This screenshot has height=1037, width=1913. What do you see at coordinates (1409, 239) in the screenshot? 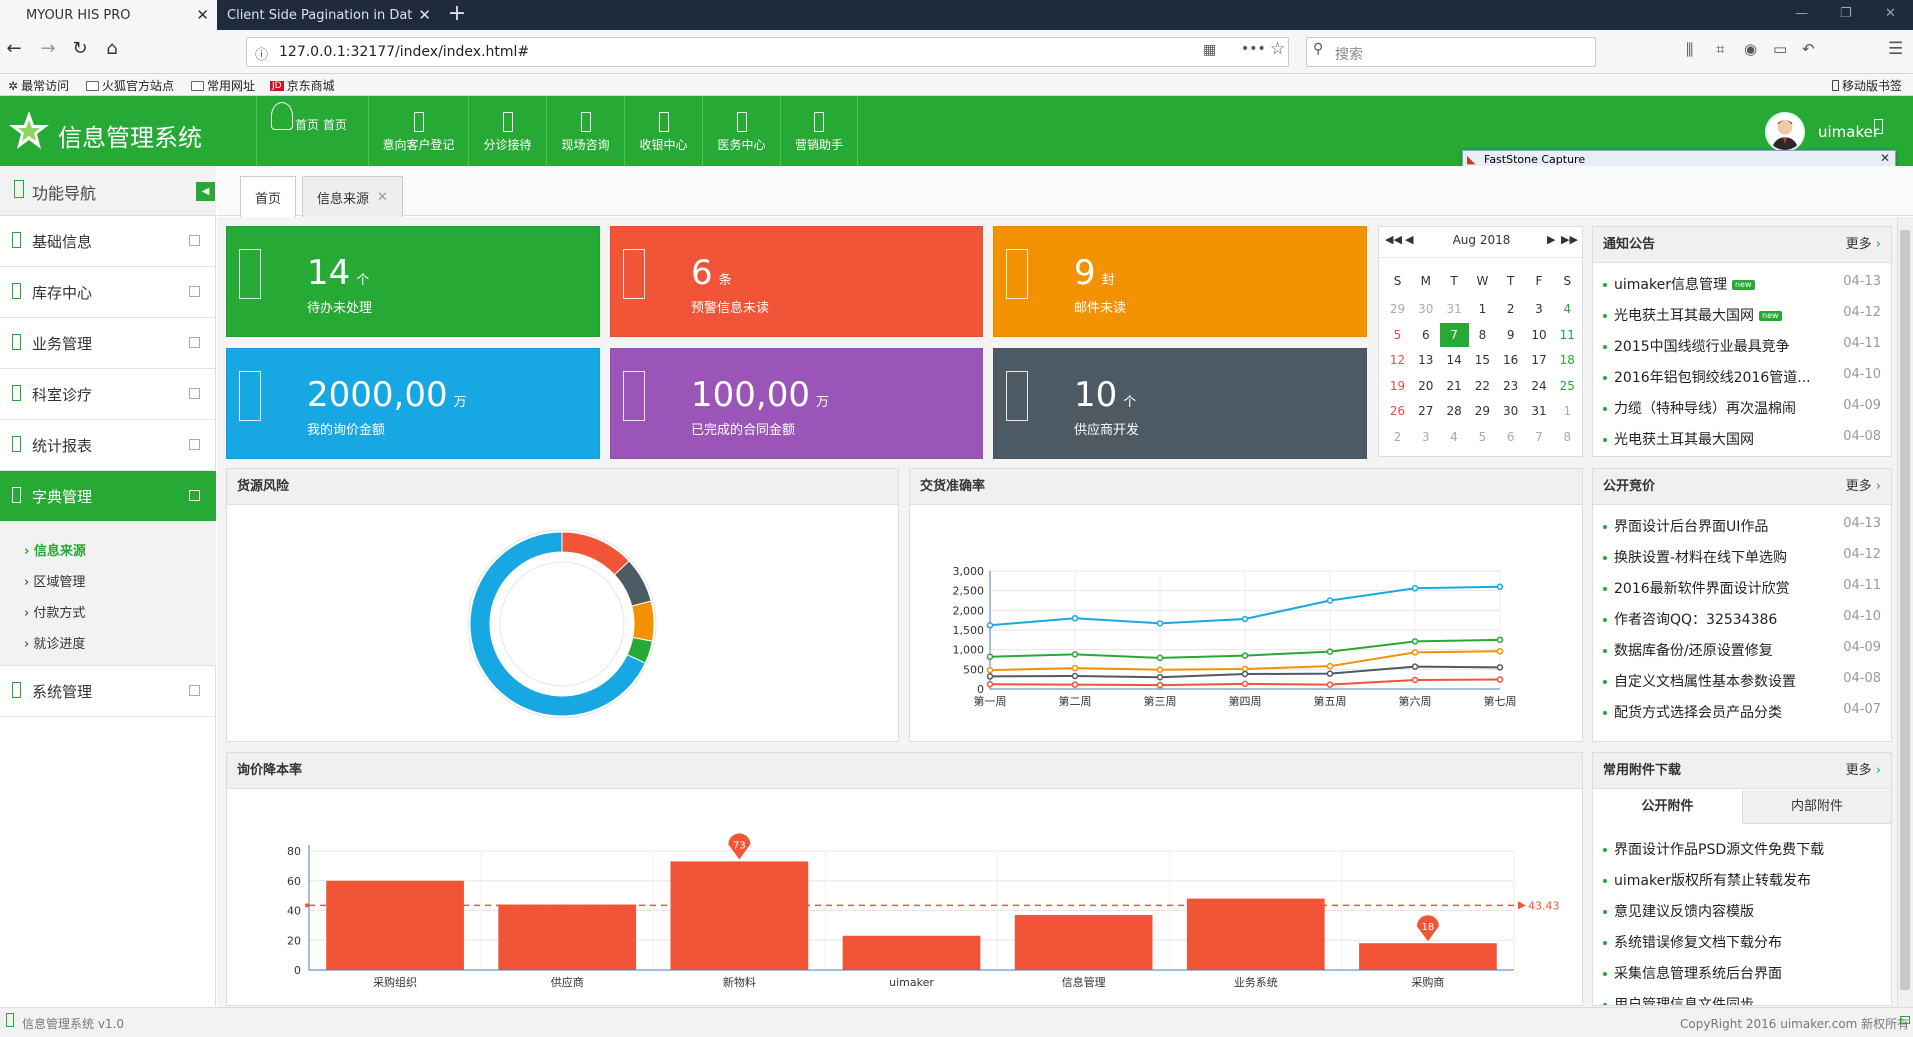
I see `prev-month-icon: ◀` at bounding box center [1409, 239].